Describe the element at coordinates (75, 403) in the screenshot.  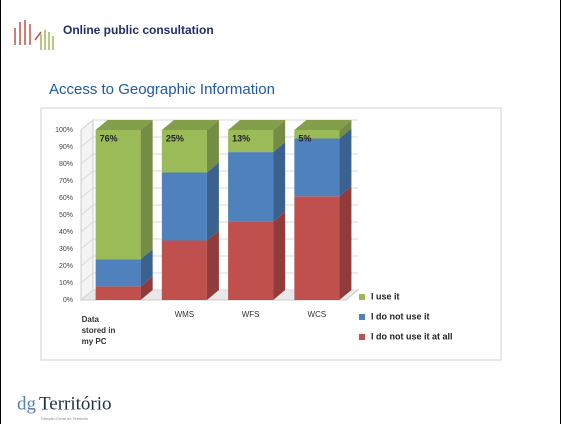
I see `logo: Território` at that location.